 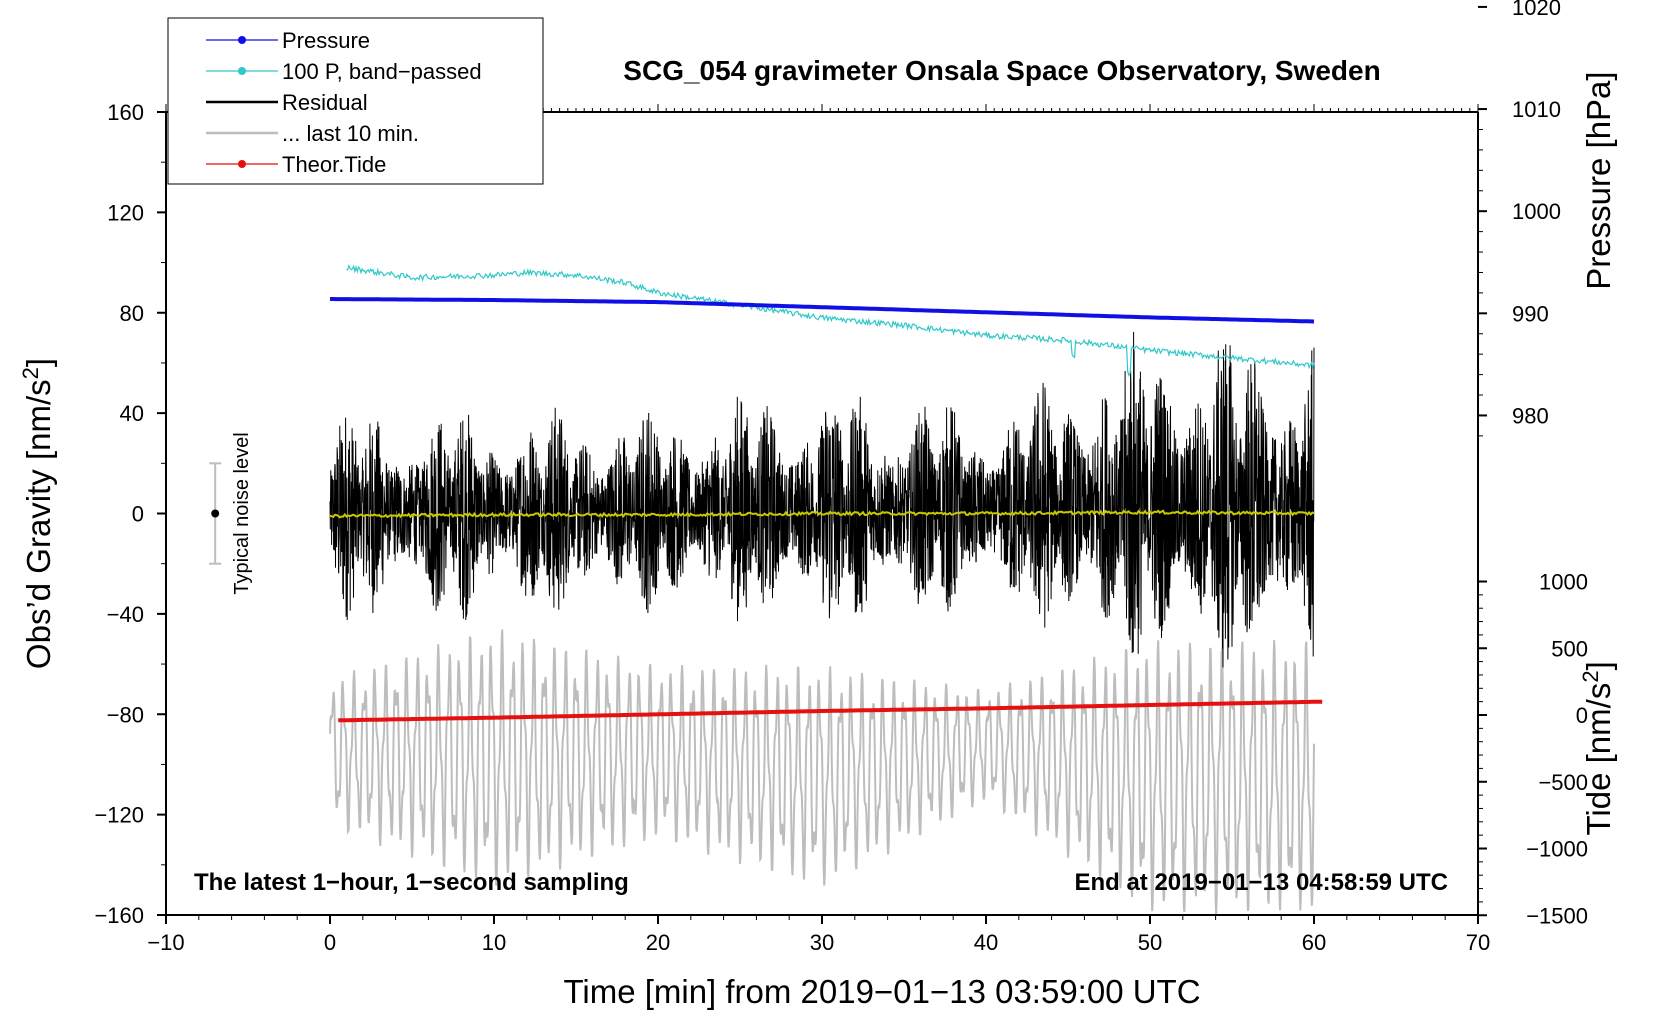 What do you see at coordinates (1530, 313) in the screenshot?
I see `pressure-tick-label: 990` at bounding box center [1530, 313].